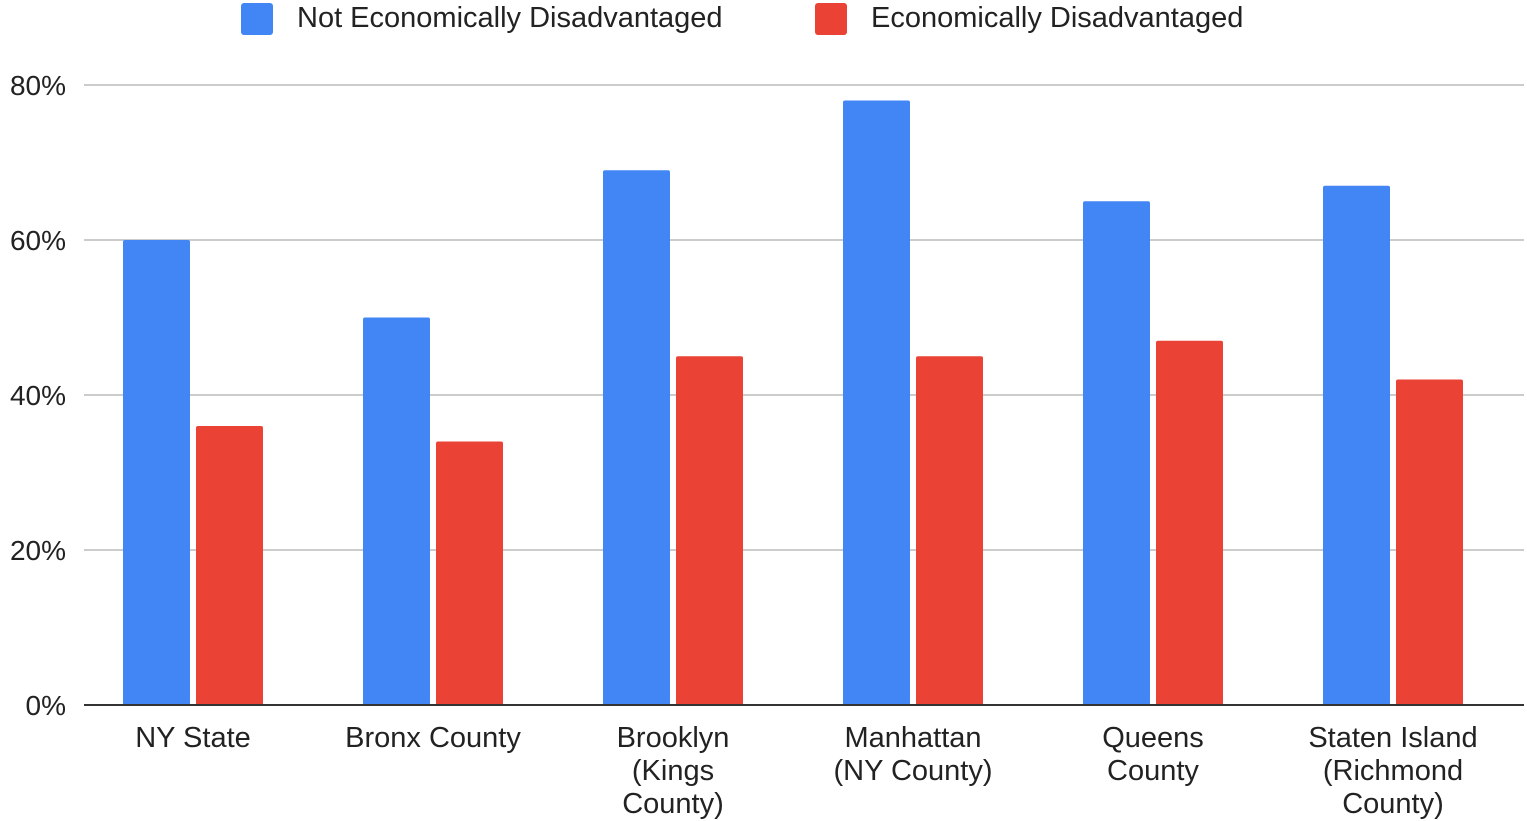 Image resolution: width=1527 pixels, height=821 pixels. Describe the element at coordinates (1153, 771) in the screenshot. I see `x-tick-label: County` at that location.